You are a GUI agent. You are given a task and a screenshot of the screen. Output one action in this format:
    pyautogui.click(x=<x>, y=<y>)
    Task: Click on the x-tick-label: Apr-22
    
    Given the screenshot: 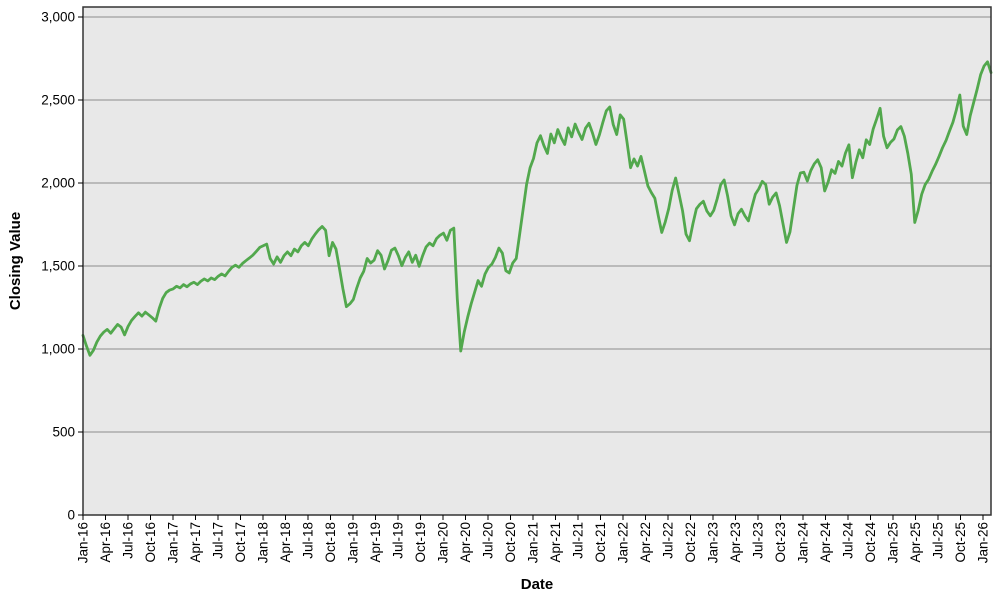 What is the action you would take?
    pyautogui.click(x=645, y=542)
    